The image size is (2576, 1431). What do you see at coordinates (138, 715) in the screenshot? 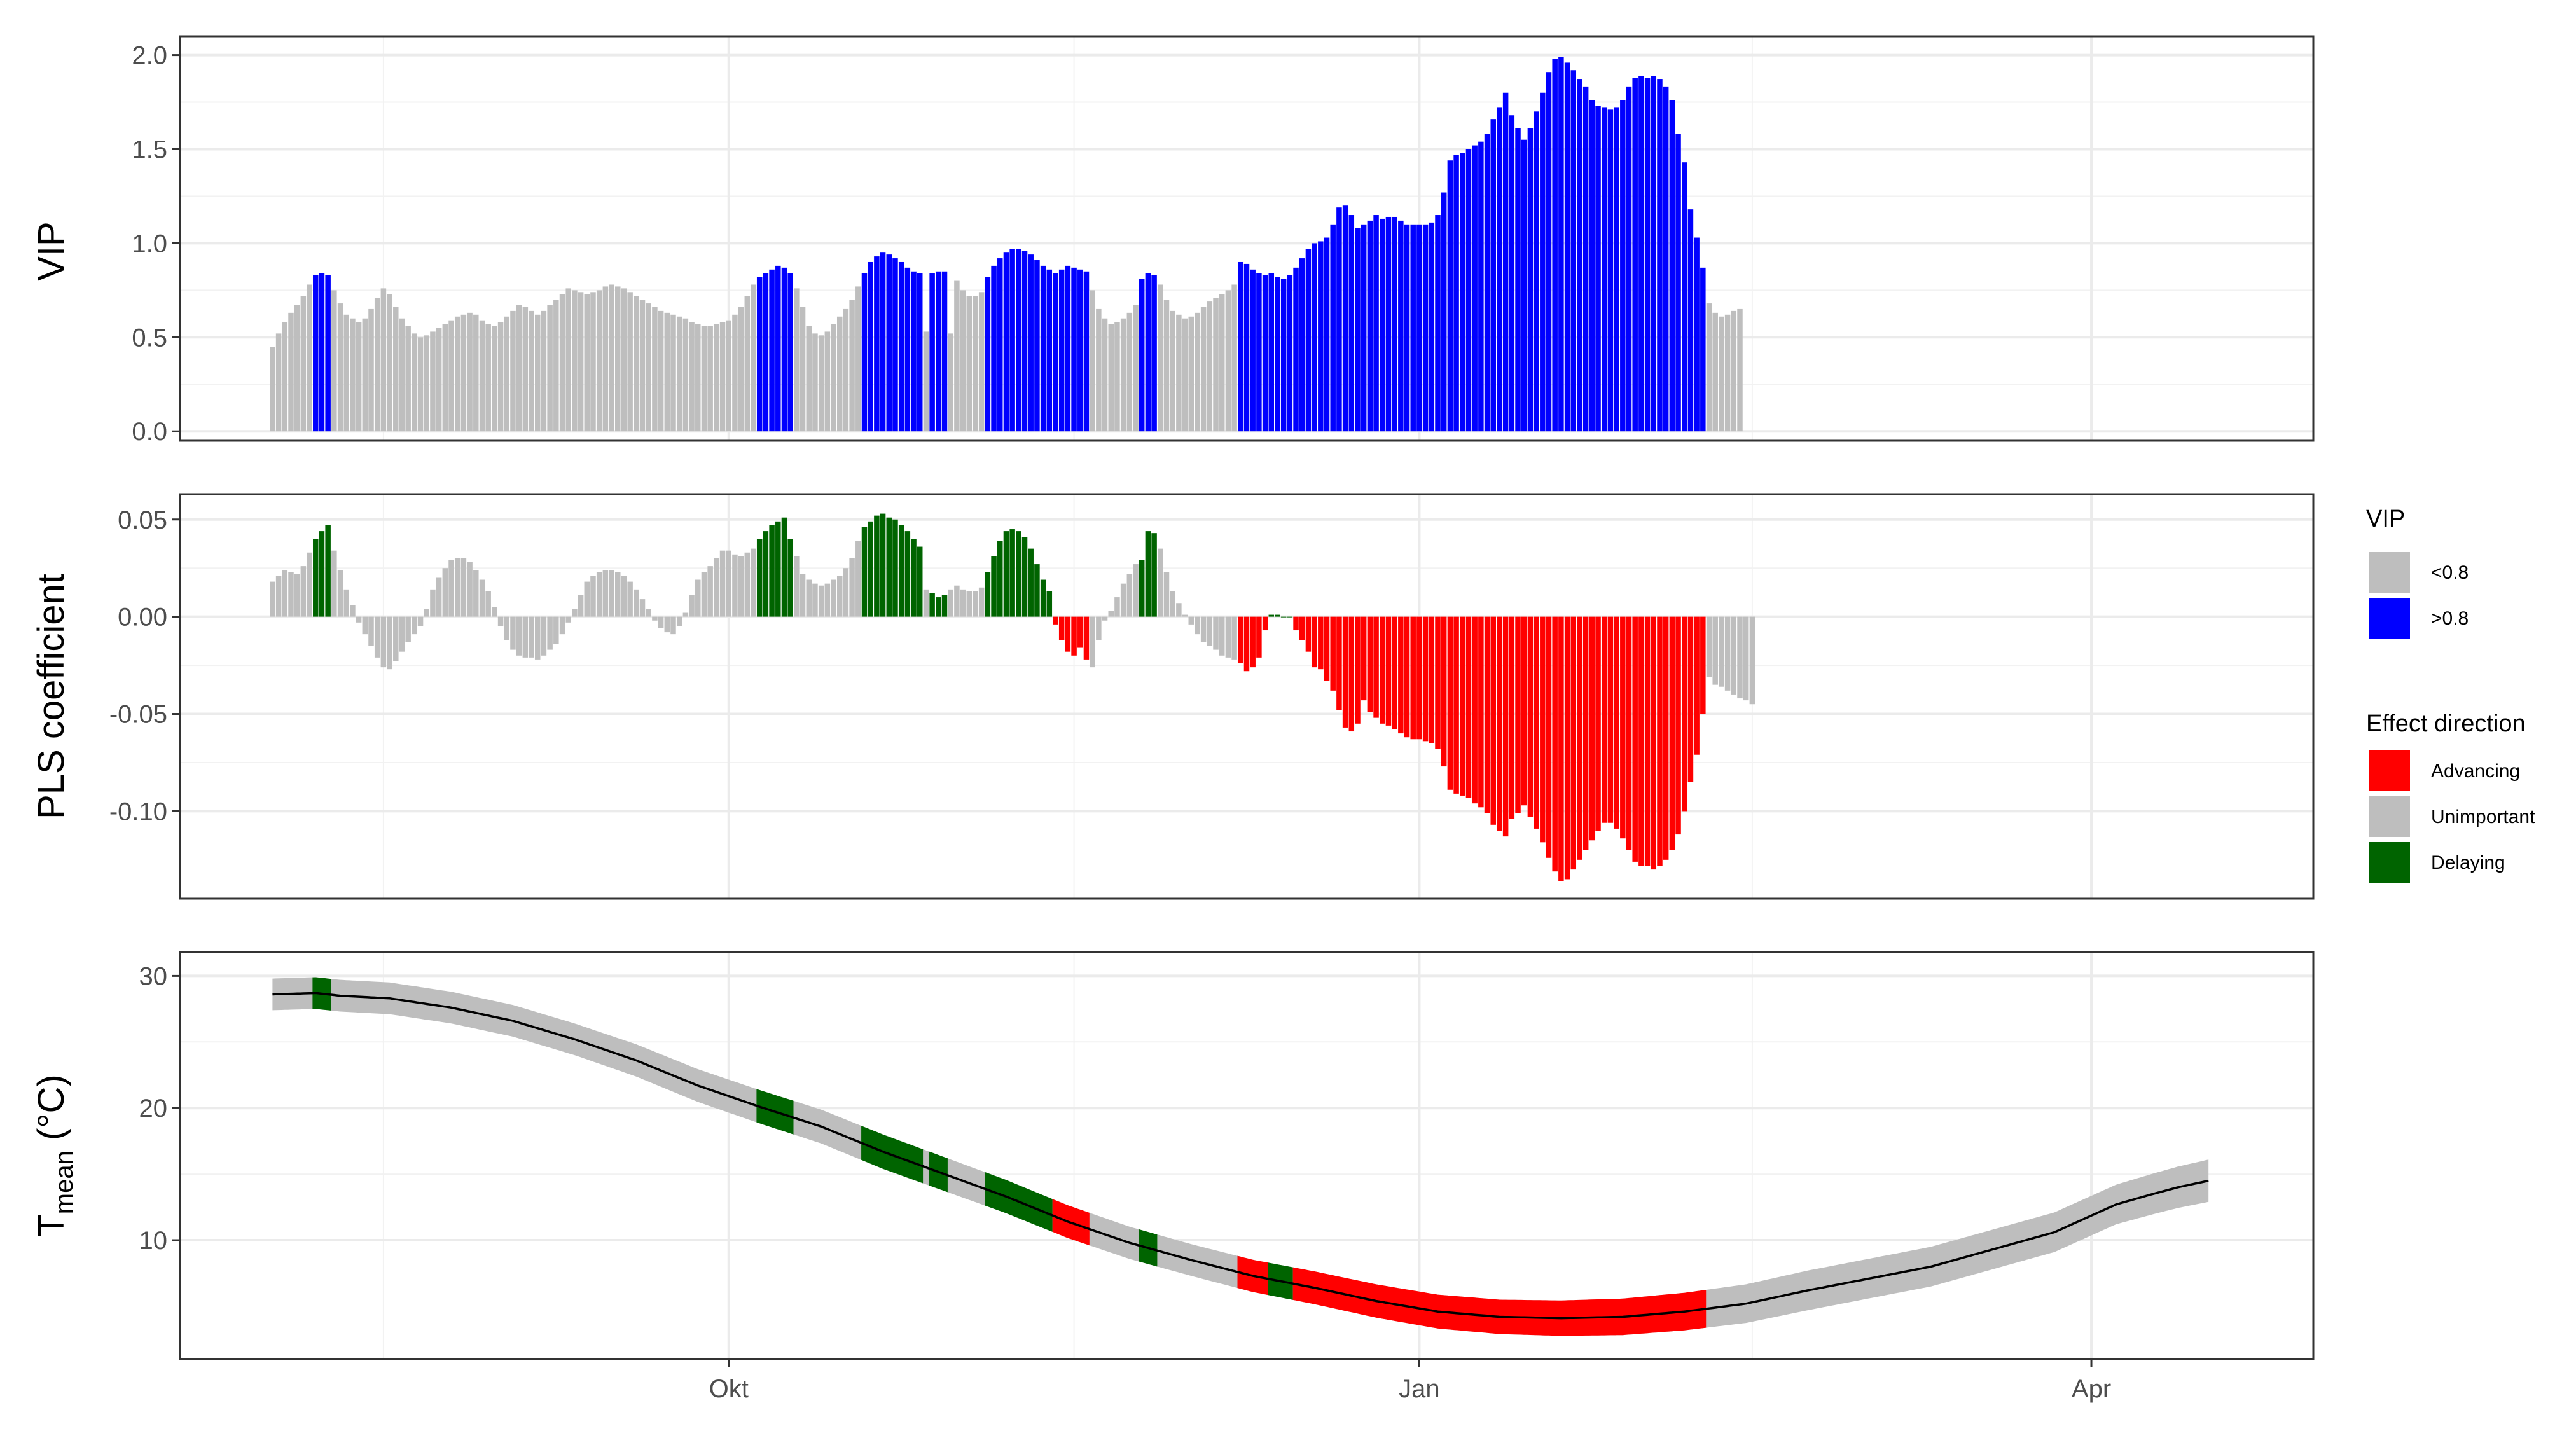
I see `pls-y-tick-label: -0.05` at bounding box center [138, 715].